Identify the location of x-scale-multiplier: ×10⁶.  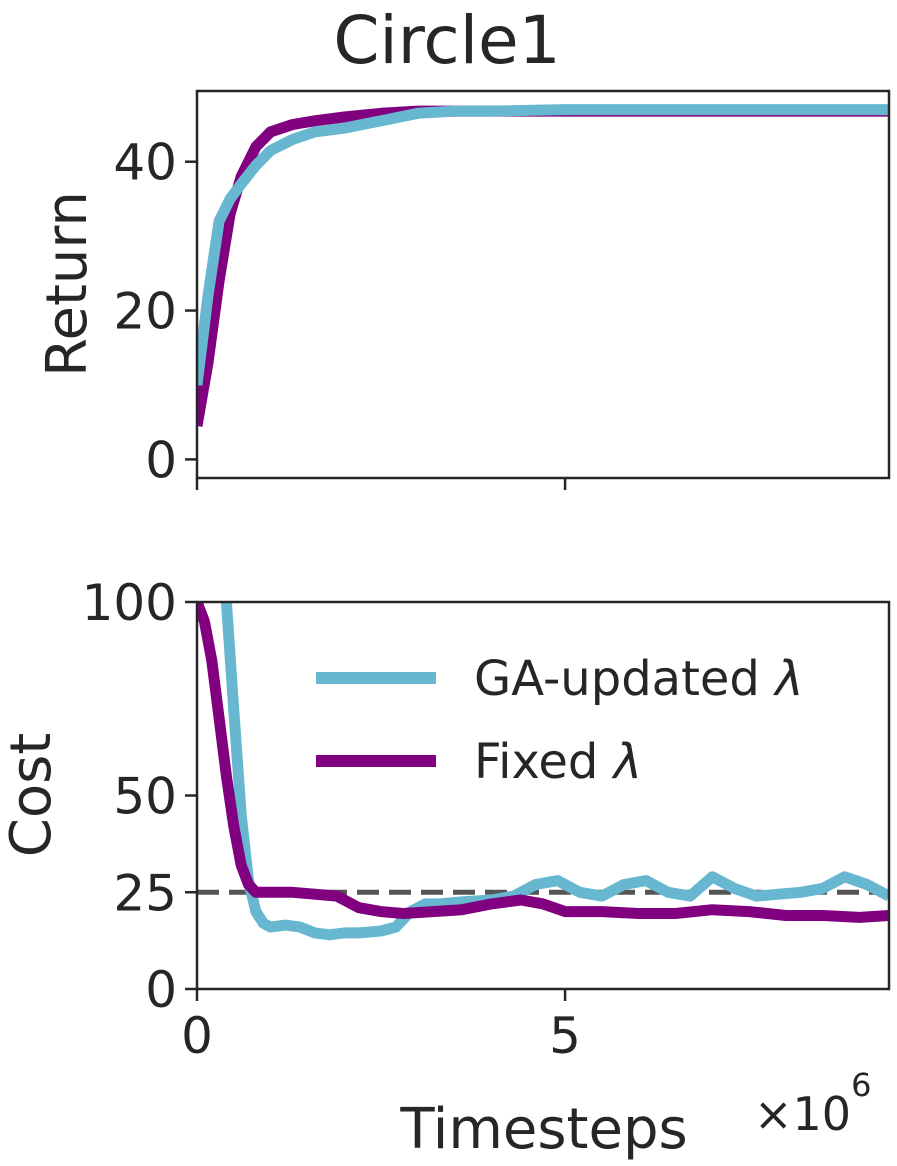
(812, 1103).